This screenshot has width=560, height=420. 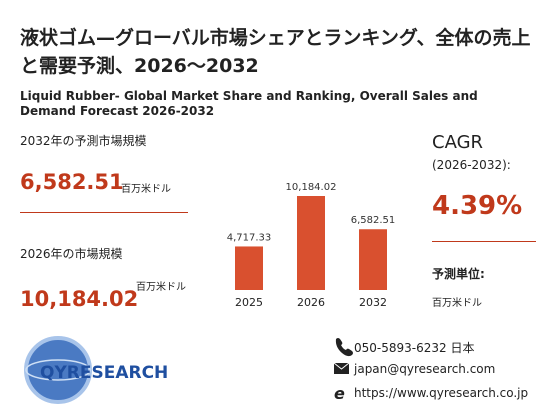 What do you see at coordinates (458, 142) in the screenshot?
I see `cagr-label: CAGR` at bounding box center [458, 142].